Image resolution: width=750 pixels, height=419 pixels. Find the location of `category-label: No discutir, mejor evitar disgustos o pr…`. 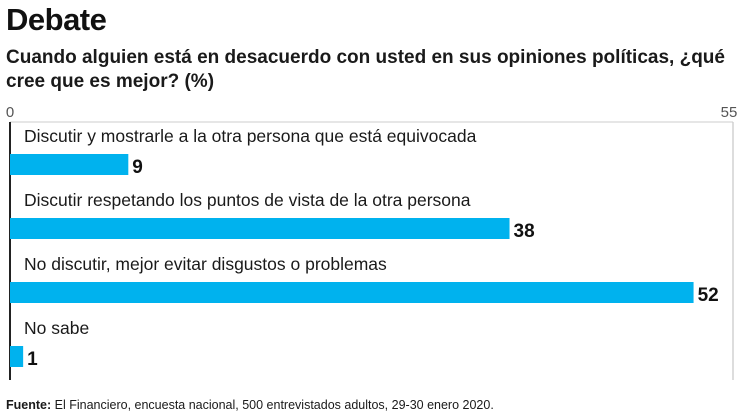

category-label: No discutir, mejor evitar disgustos o pr… is located at coordinates (205, 264).